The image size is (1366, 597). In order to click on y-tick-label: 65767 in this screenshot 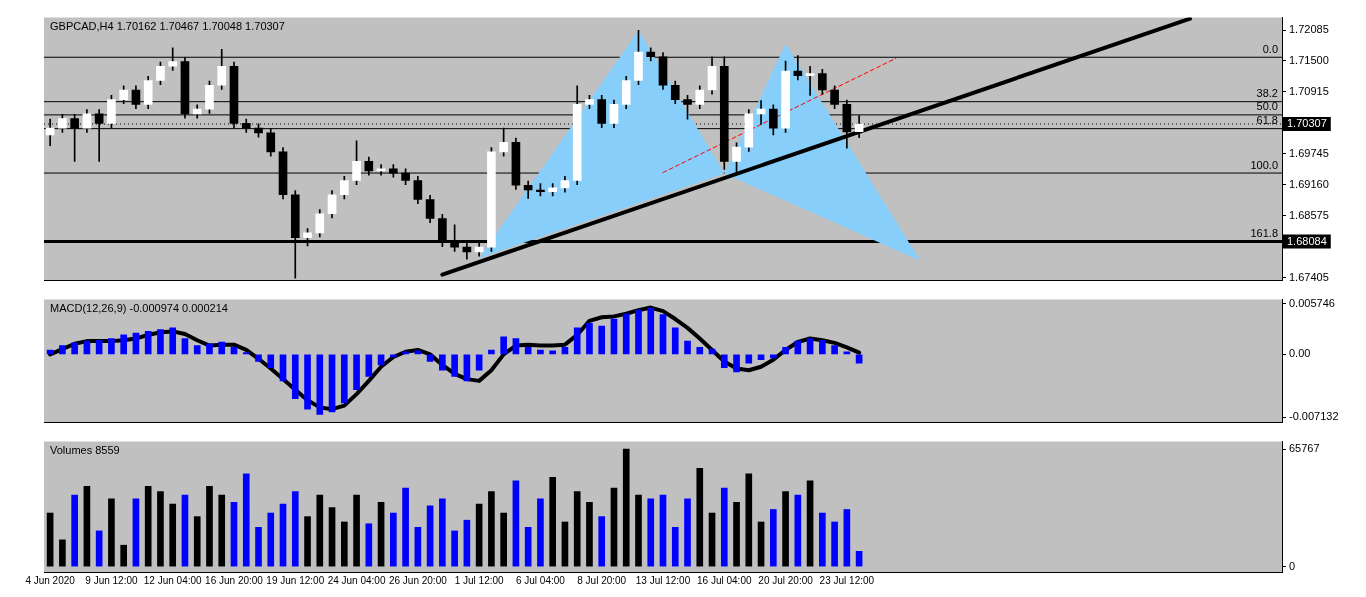, I will do `click(1304, 448)`.